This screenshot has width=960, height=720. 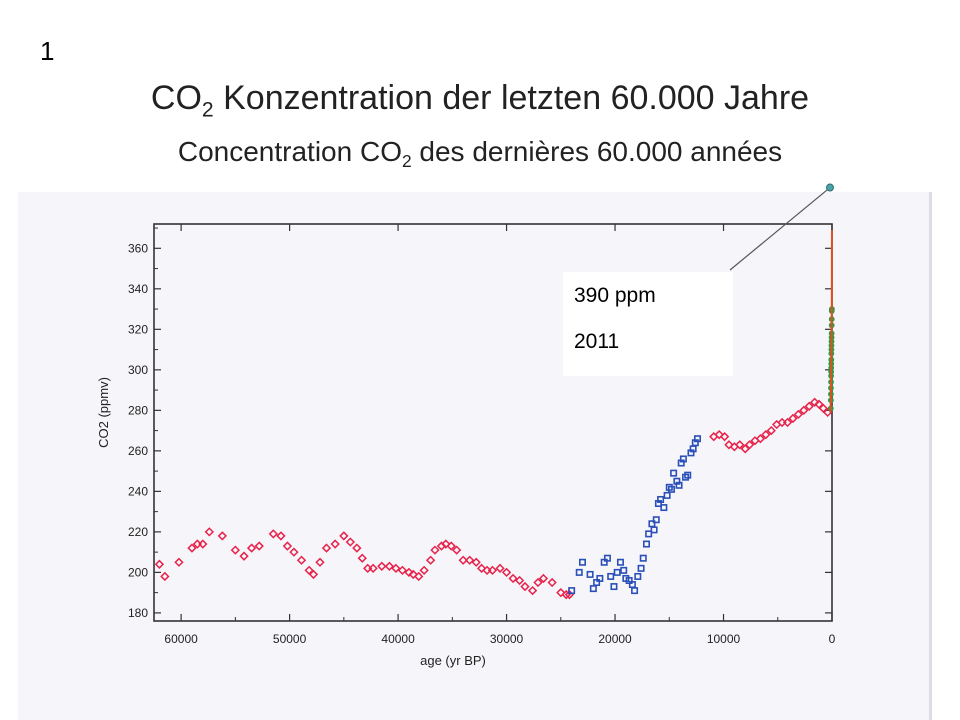 What do you see at coordinates (289, 152) in the screenshot?
I see `title-french-part1: Concentration CO` at bounding box center [289, 152].